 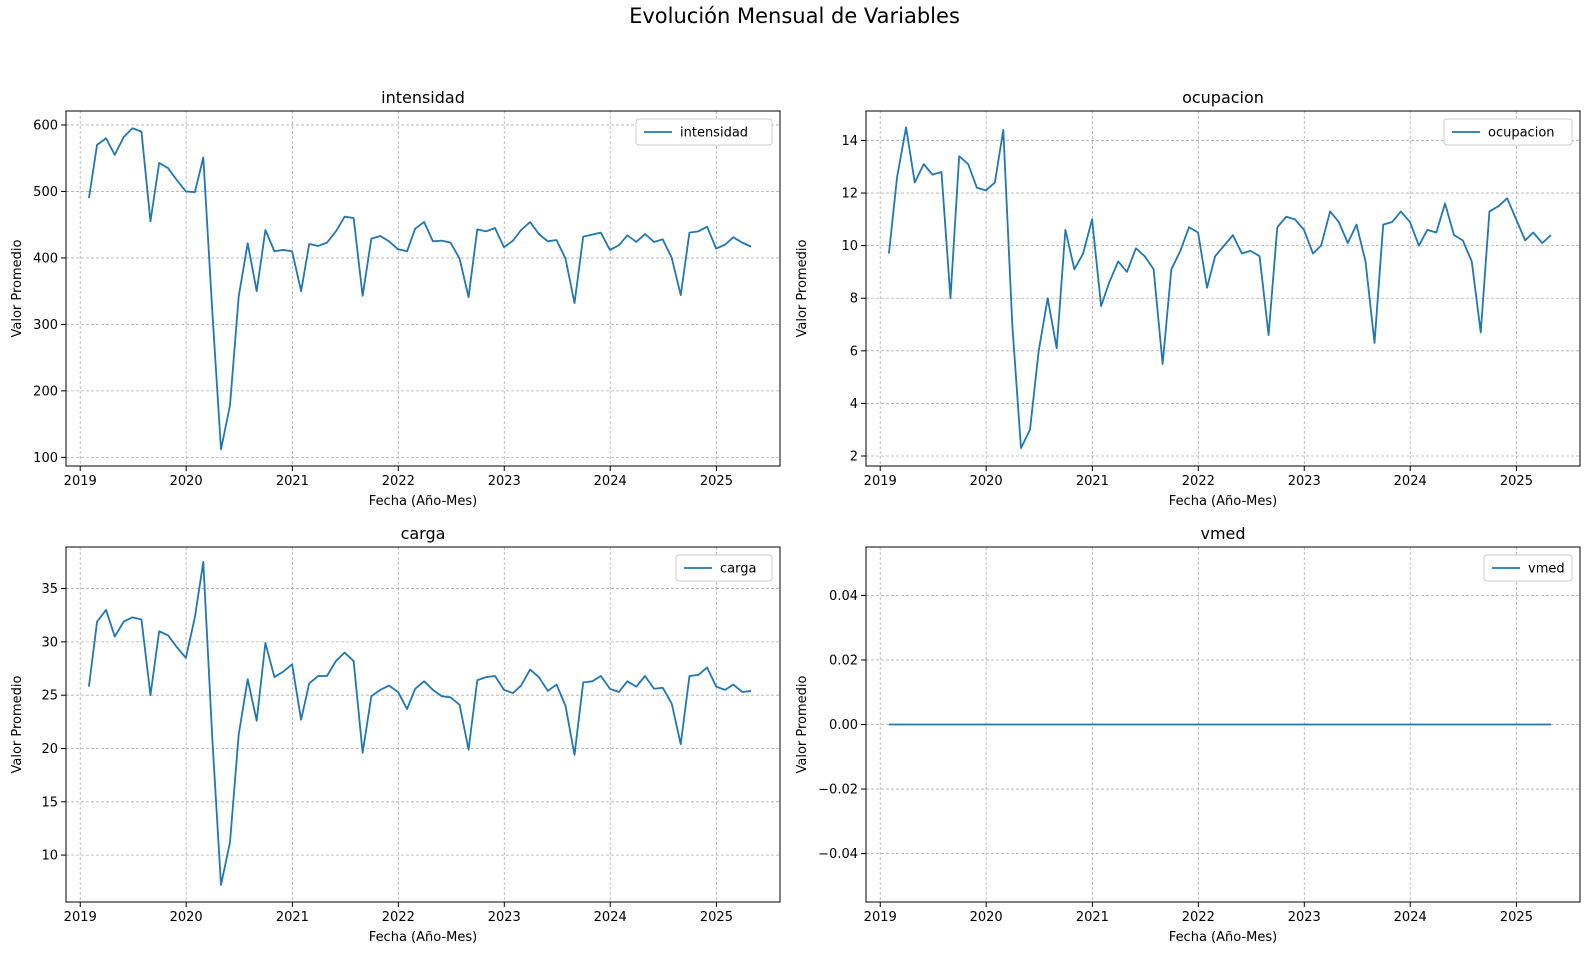 What do you see at coordinates (854, 457) in the screenshot?
I see `y-tick-label: 2` at bounding box center [854, 457].